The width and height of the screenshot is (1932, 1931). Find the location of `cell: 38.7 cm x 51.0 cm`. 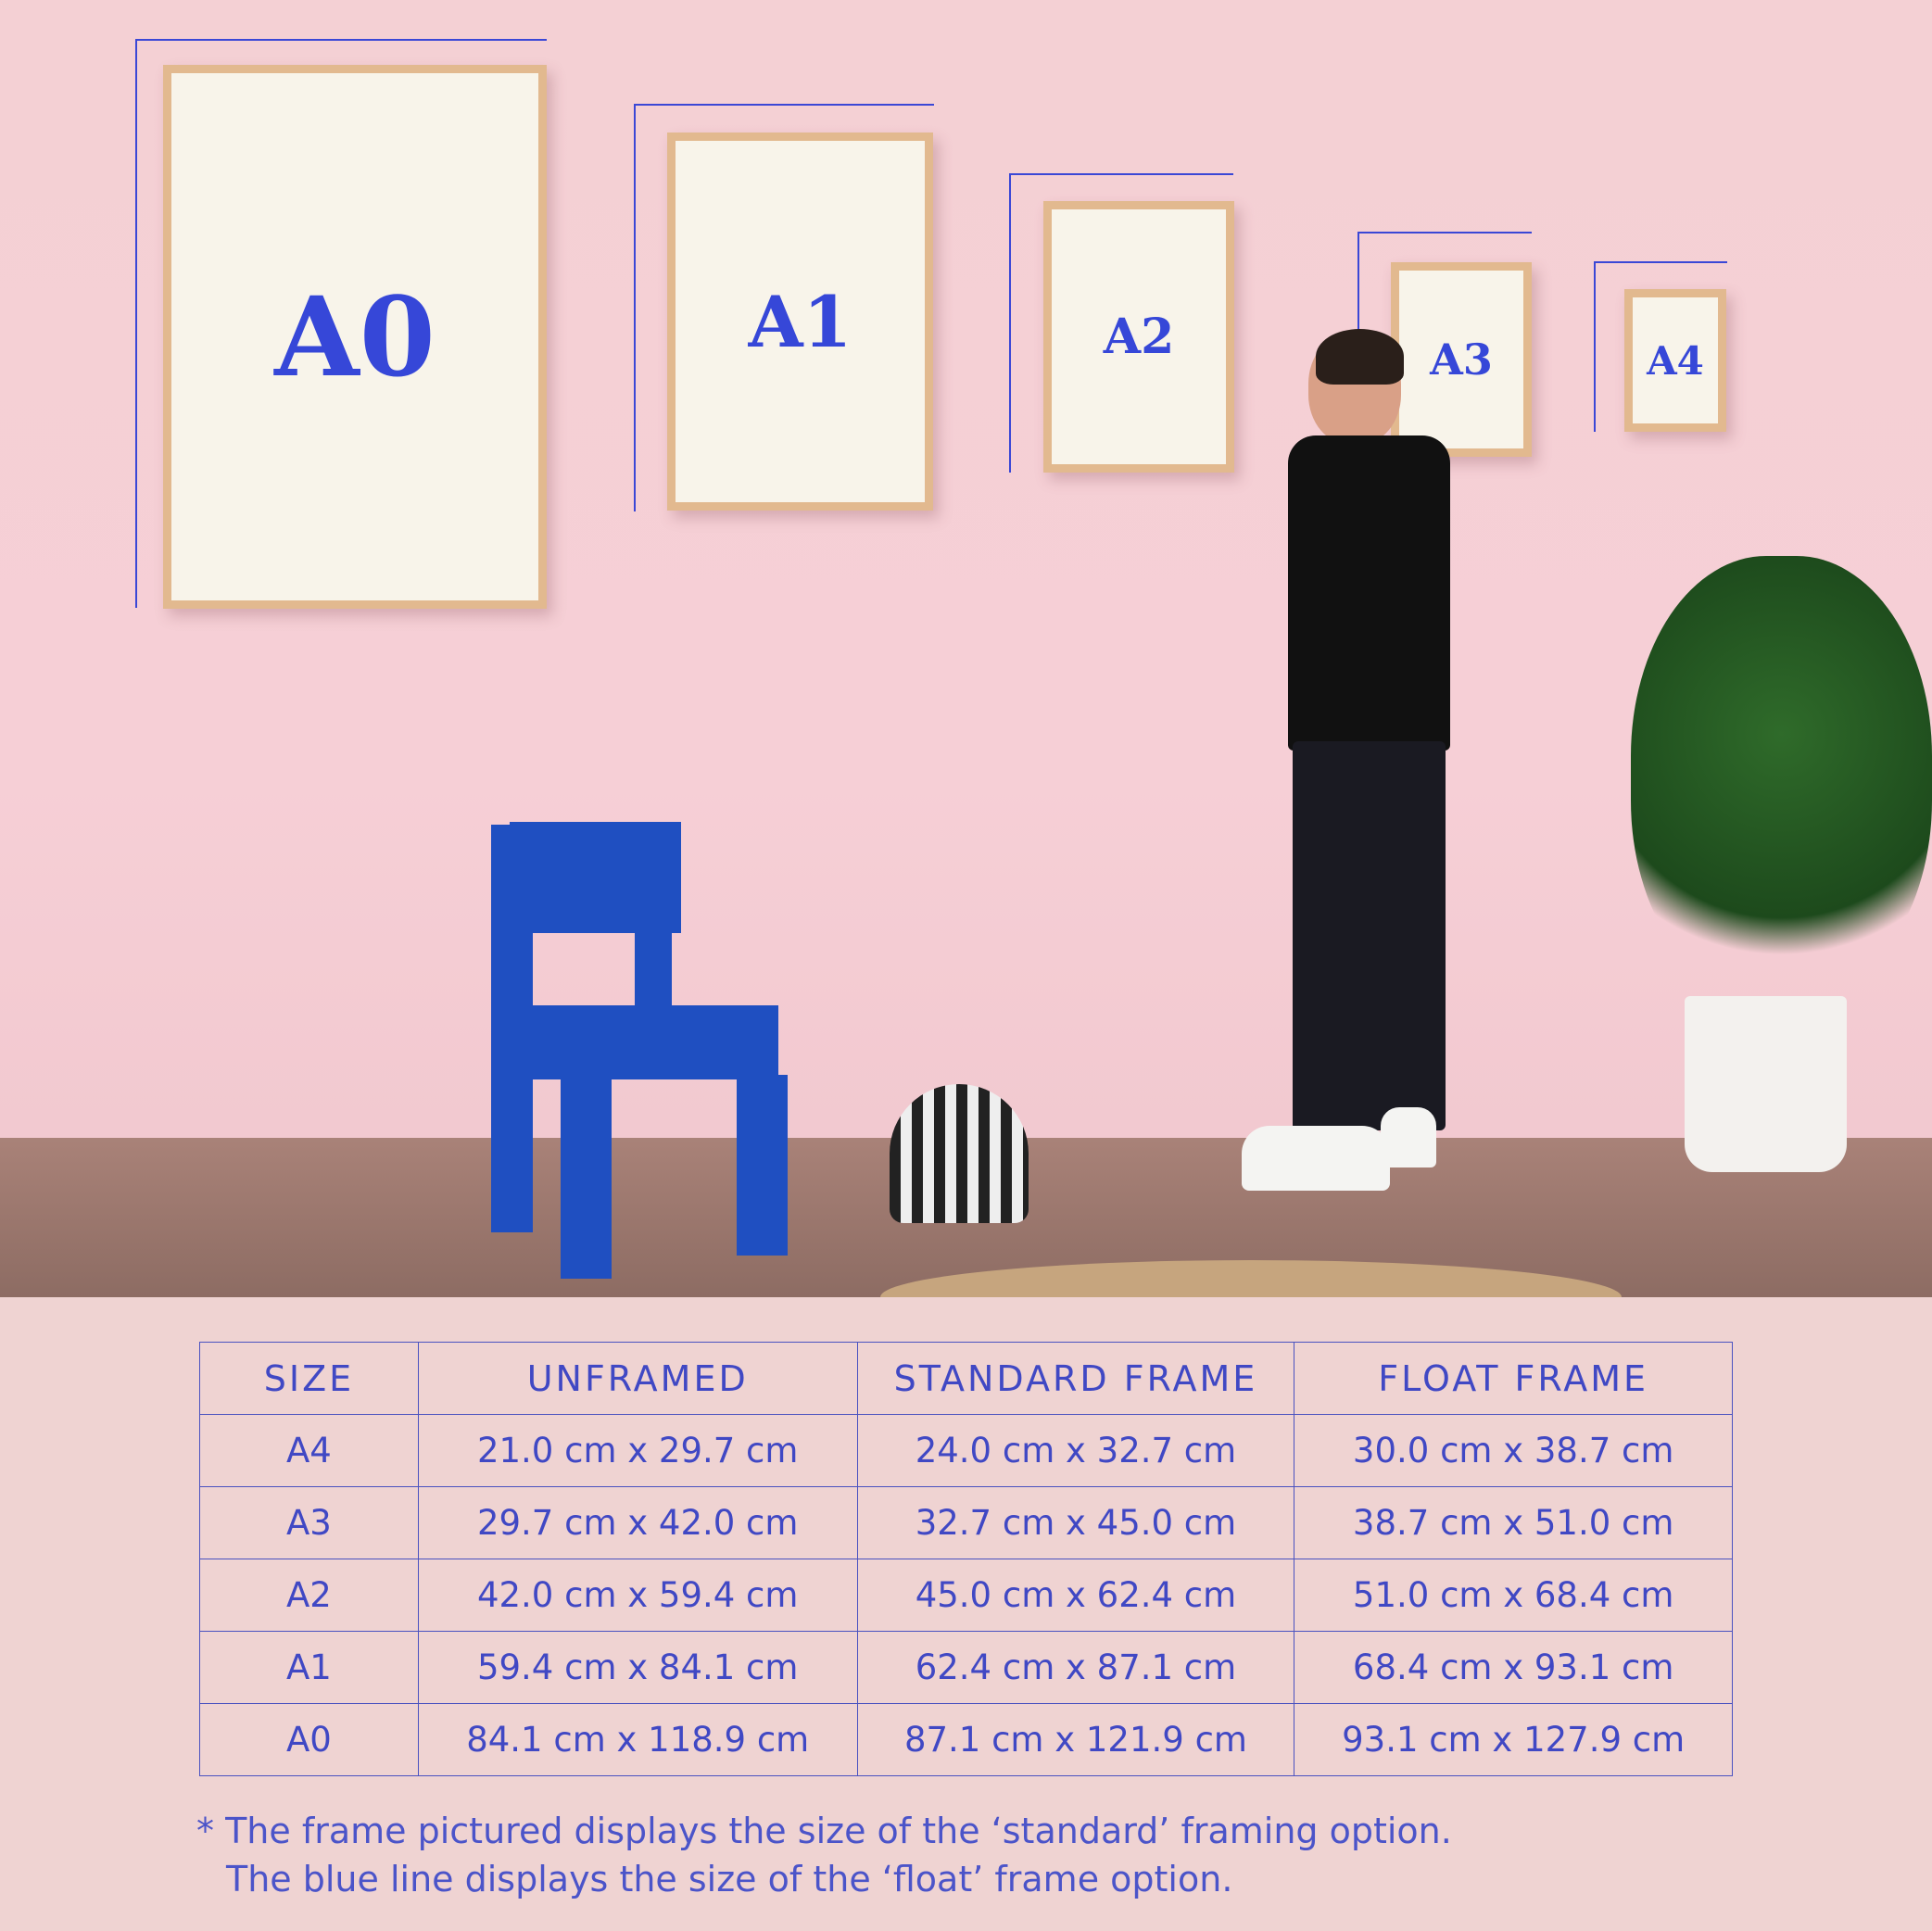

cell: 38.7 cm x 51.0 cm is located at coordinates (1514, 1523).